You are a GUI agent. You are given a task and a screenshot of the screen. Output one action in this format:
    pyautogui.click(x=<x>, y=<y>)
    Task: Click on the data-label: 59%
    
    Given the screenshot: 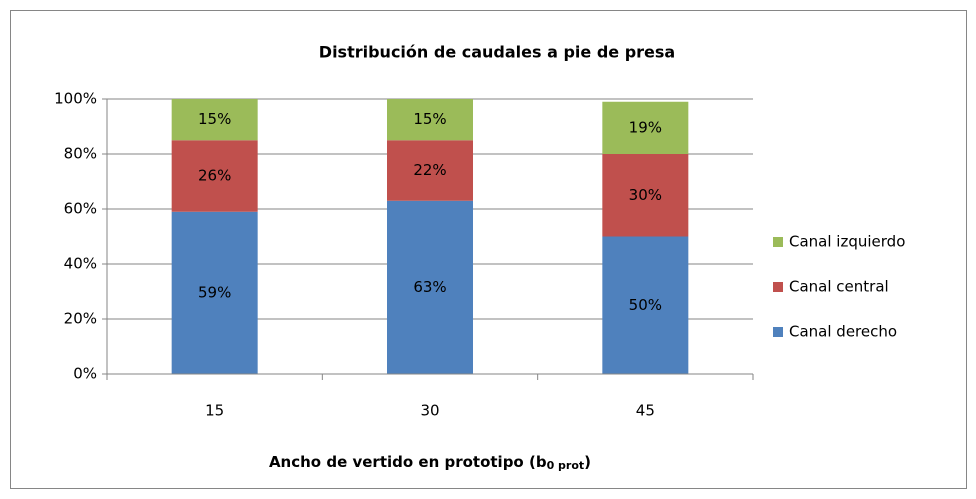 What is the action you would take?
    pyautogui.click(x=214, y=292)
    